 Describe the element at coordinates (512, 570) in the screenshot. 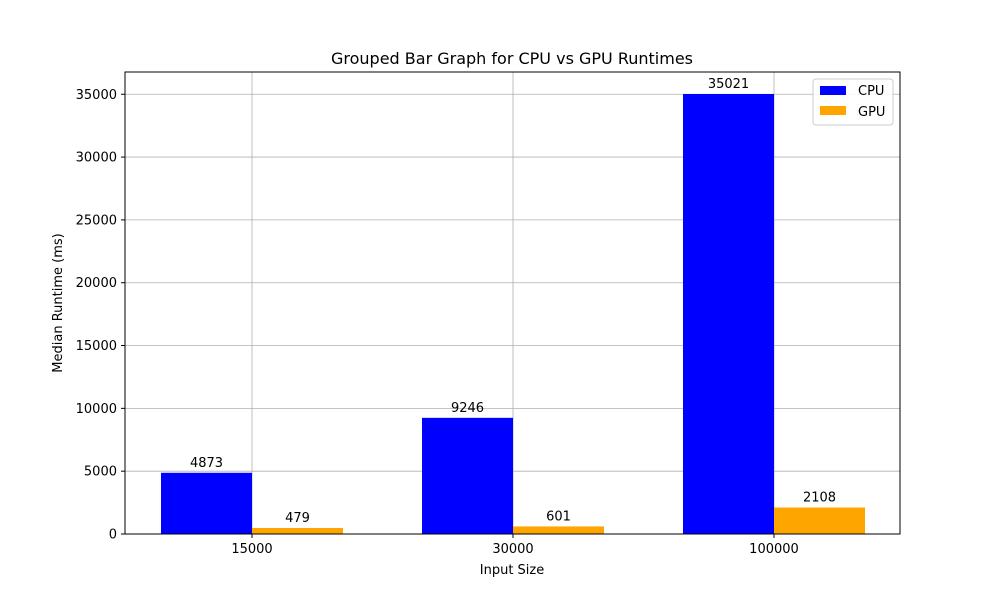

I see `x-axis-label: Input Size` at that location.